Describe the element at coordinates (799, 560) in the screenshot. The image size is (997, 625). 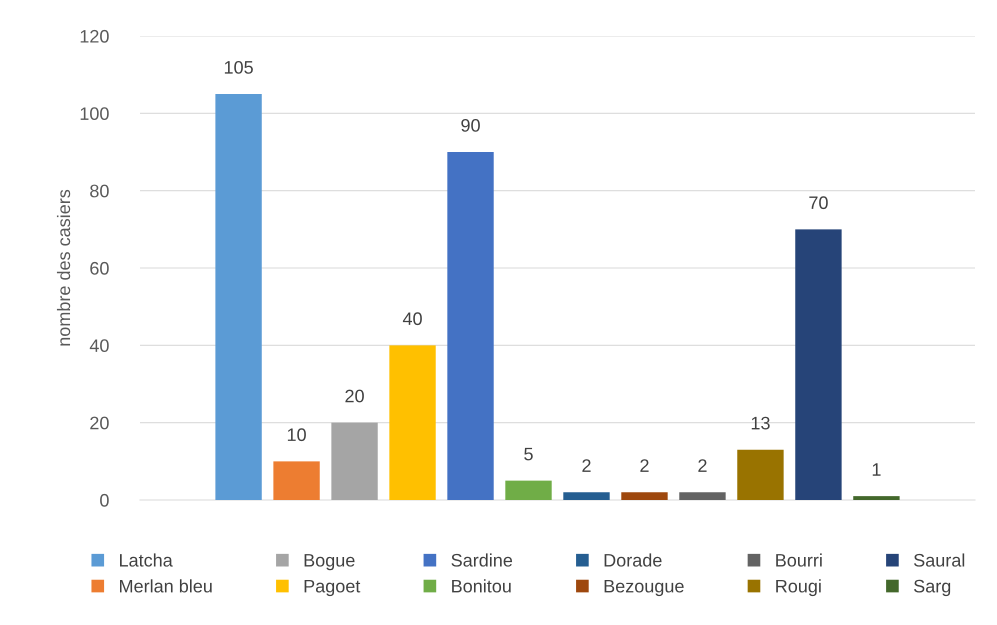
I see `legend-label: Bourri` at that location.